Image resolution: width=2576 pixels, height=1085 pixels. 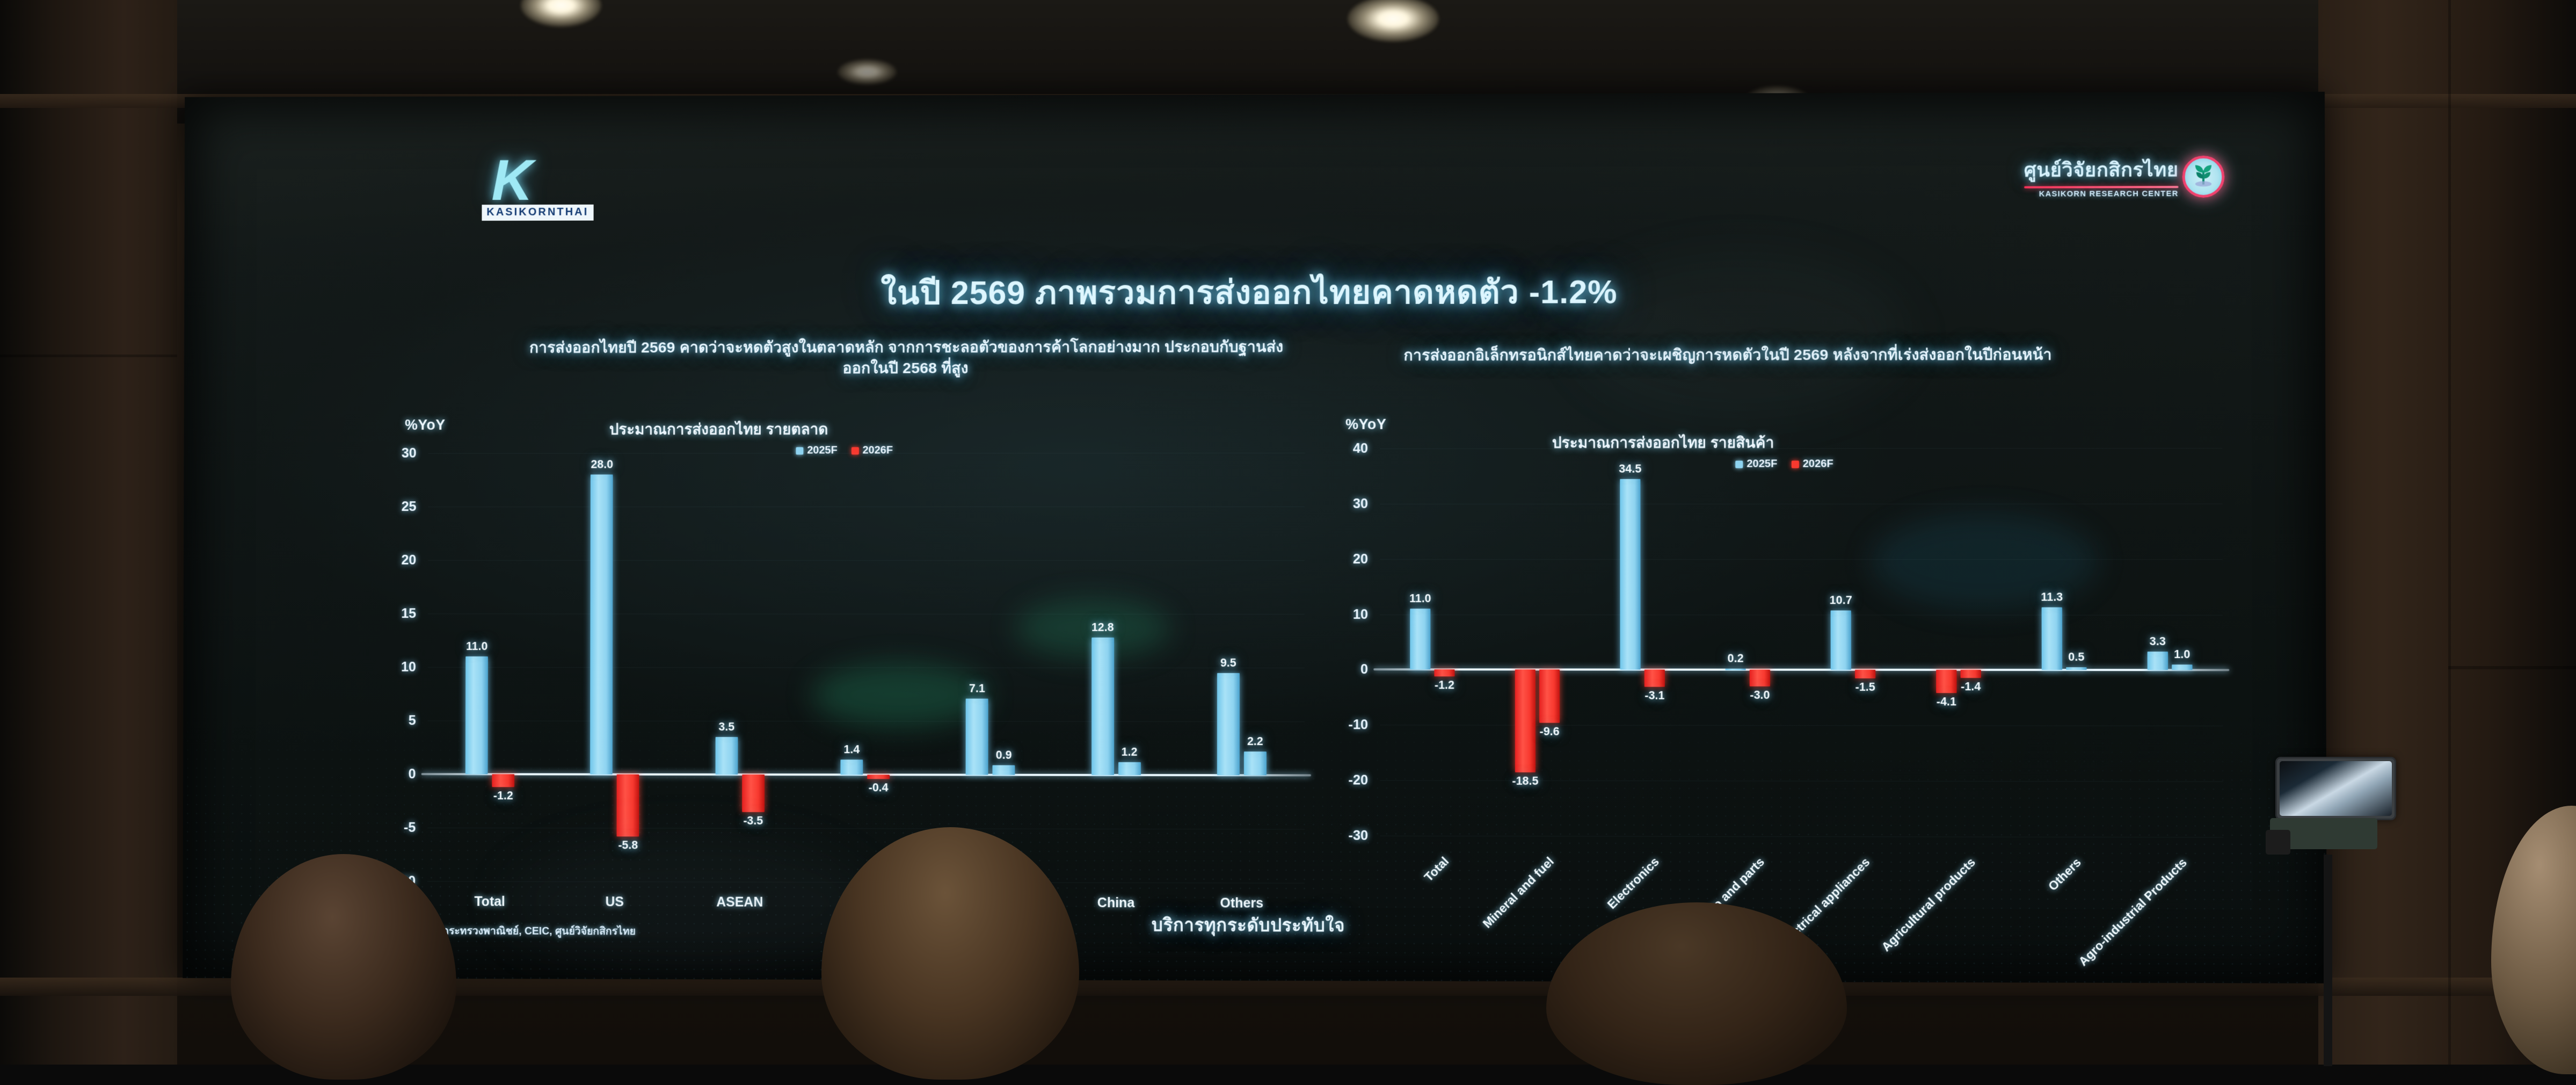 What do you see at coordinates (1444, 673) in the screenshot?
I see `bar-2026f-total` at bounding box center [1444, 673].